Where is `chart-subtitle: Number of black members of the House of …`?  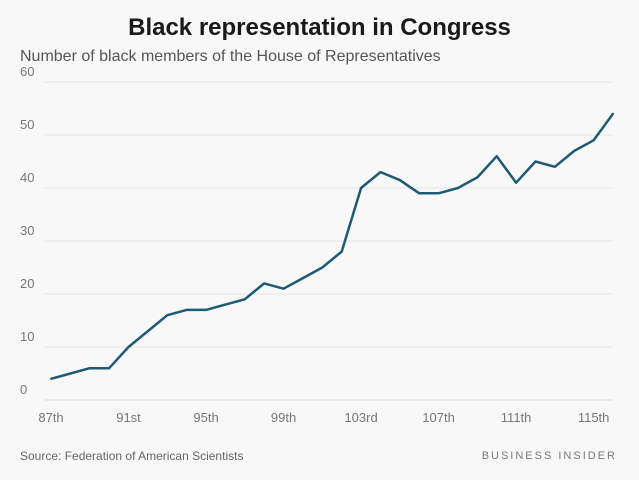
chart-subtitle: Number of black members of the House of … is located at coordinates (230, 56).